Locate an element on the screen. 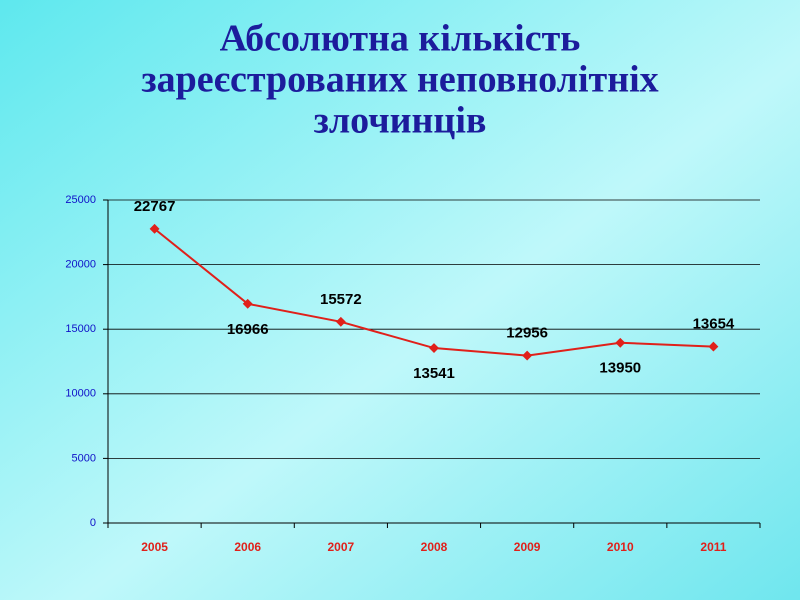  x-tick-label: 2010 is located at coordinates (620, 547).